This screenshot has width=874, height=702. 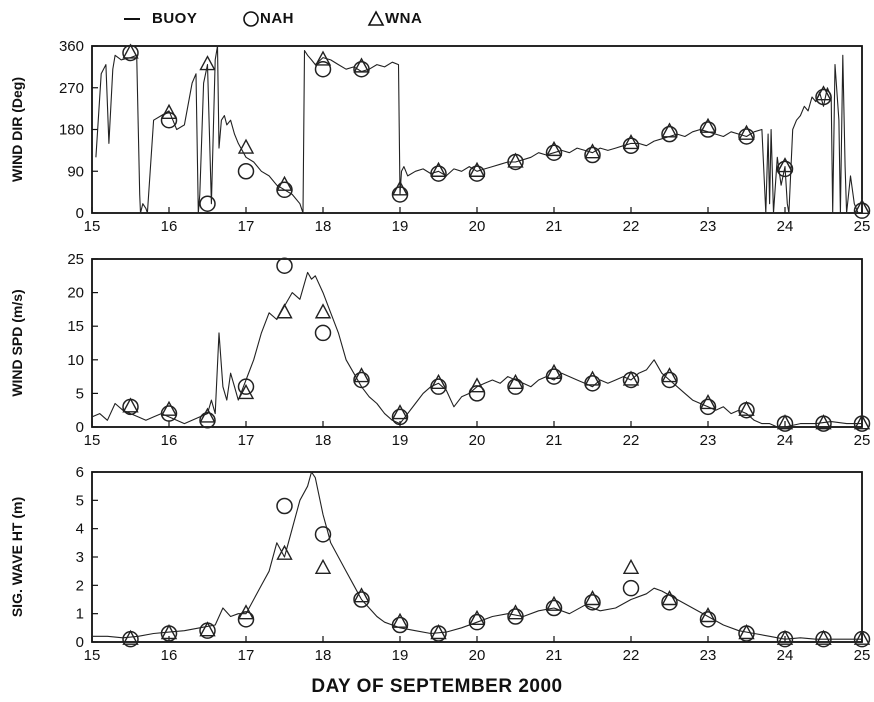 I want to click on panel-1-y-tick-label: 180, so click(x=71, y=130).